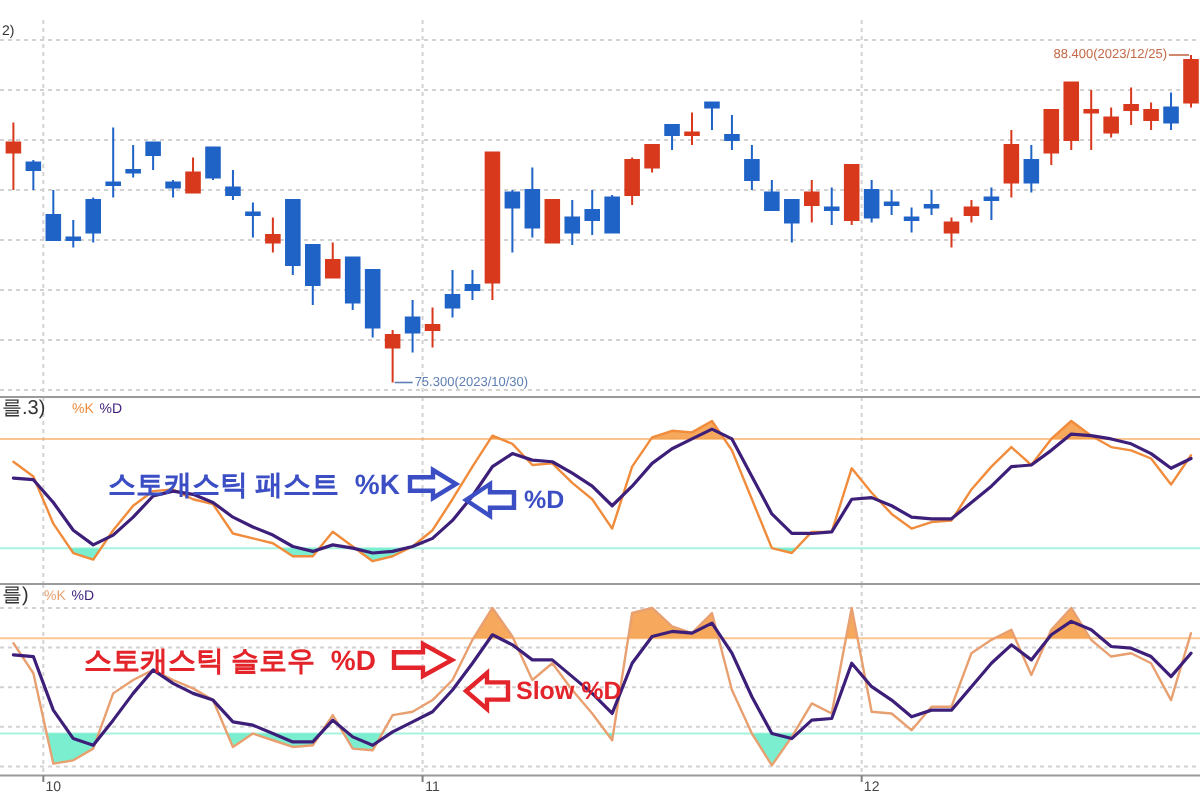 This screenshot has width=1200, height=800. Describe the element at coordinates (24, 409) in the screenshot. I see `legend-title: 를.3)` at that location.